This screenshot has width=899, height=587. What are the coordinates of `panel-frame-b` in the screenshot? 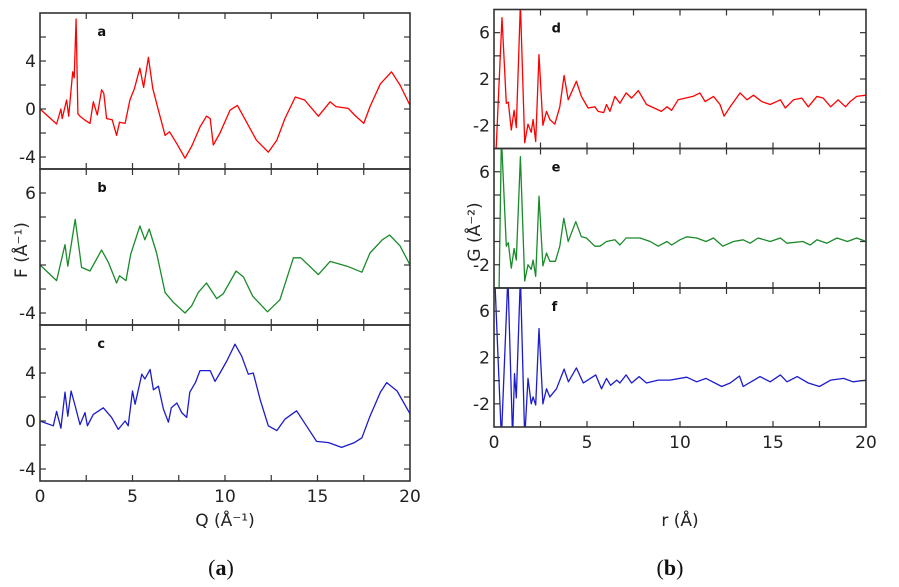 It's located at (225, 247).